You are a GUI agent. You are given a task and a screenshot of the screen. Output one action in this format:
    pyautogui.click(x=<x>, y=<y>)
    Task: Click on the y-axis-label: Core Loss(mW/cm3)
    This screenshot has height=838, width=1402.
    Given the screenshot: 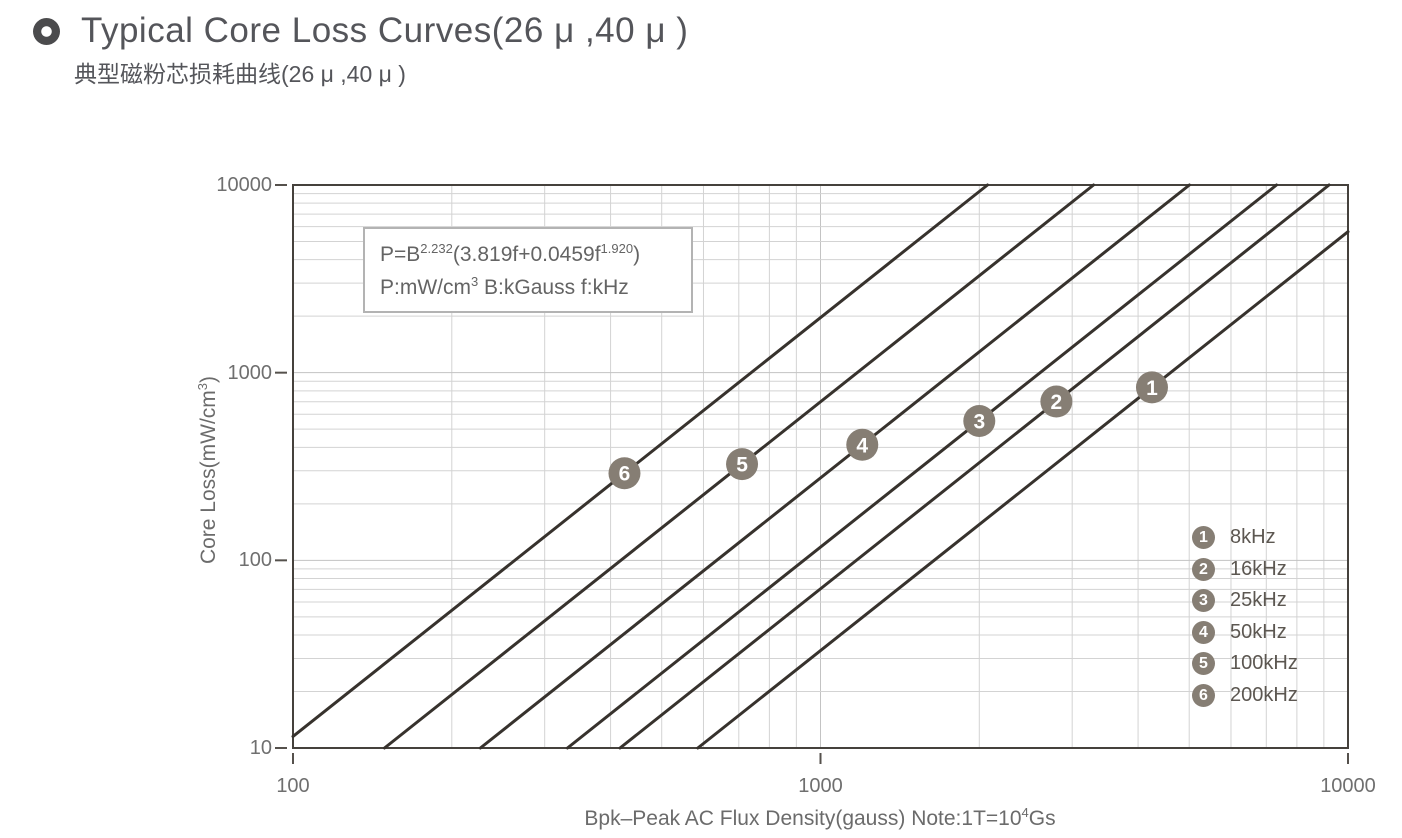 What is the action you would take?
    pyautogui.click(x=207, y=470)
    